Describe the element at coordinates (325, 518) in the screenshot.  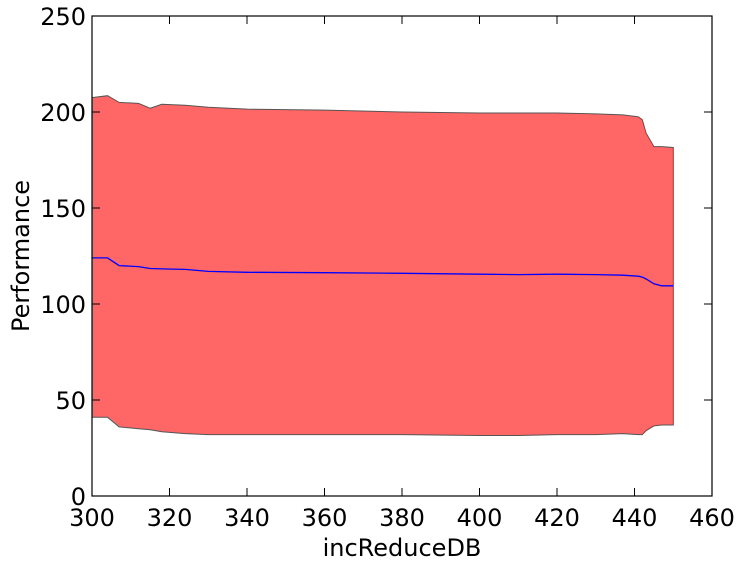
I see `x-tick-label: 360` at that location.